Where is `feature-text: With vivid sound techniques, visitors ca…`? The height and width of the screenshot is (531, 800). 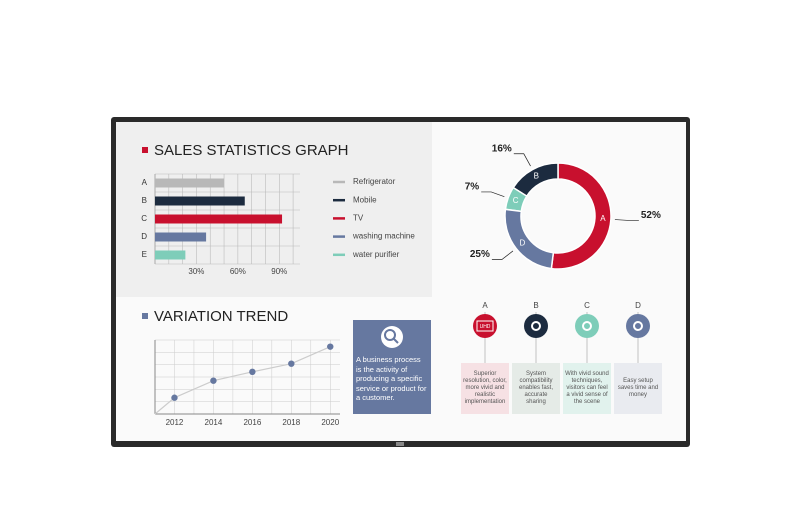 feature-text: With vivid sound techniques, visitors ca… is located at coordinates (587, 388).